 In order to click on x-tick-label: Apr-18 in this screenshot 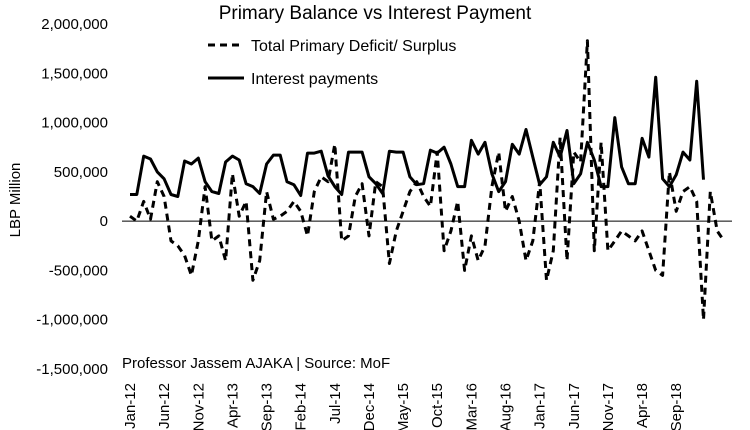, I will do `click(642, 405)`.